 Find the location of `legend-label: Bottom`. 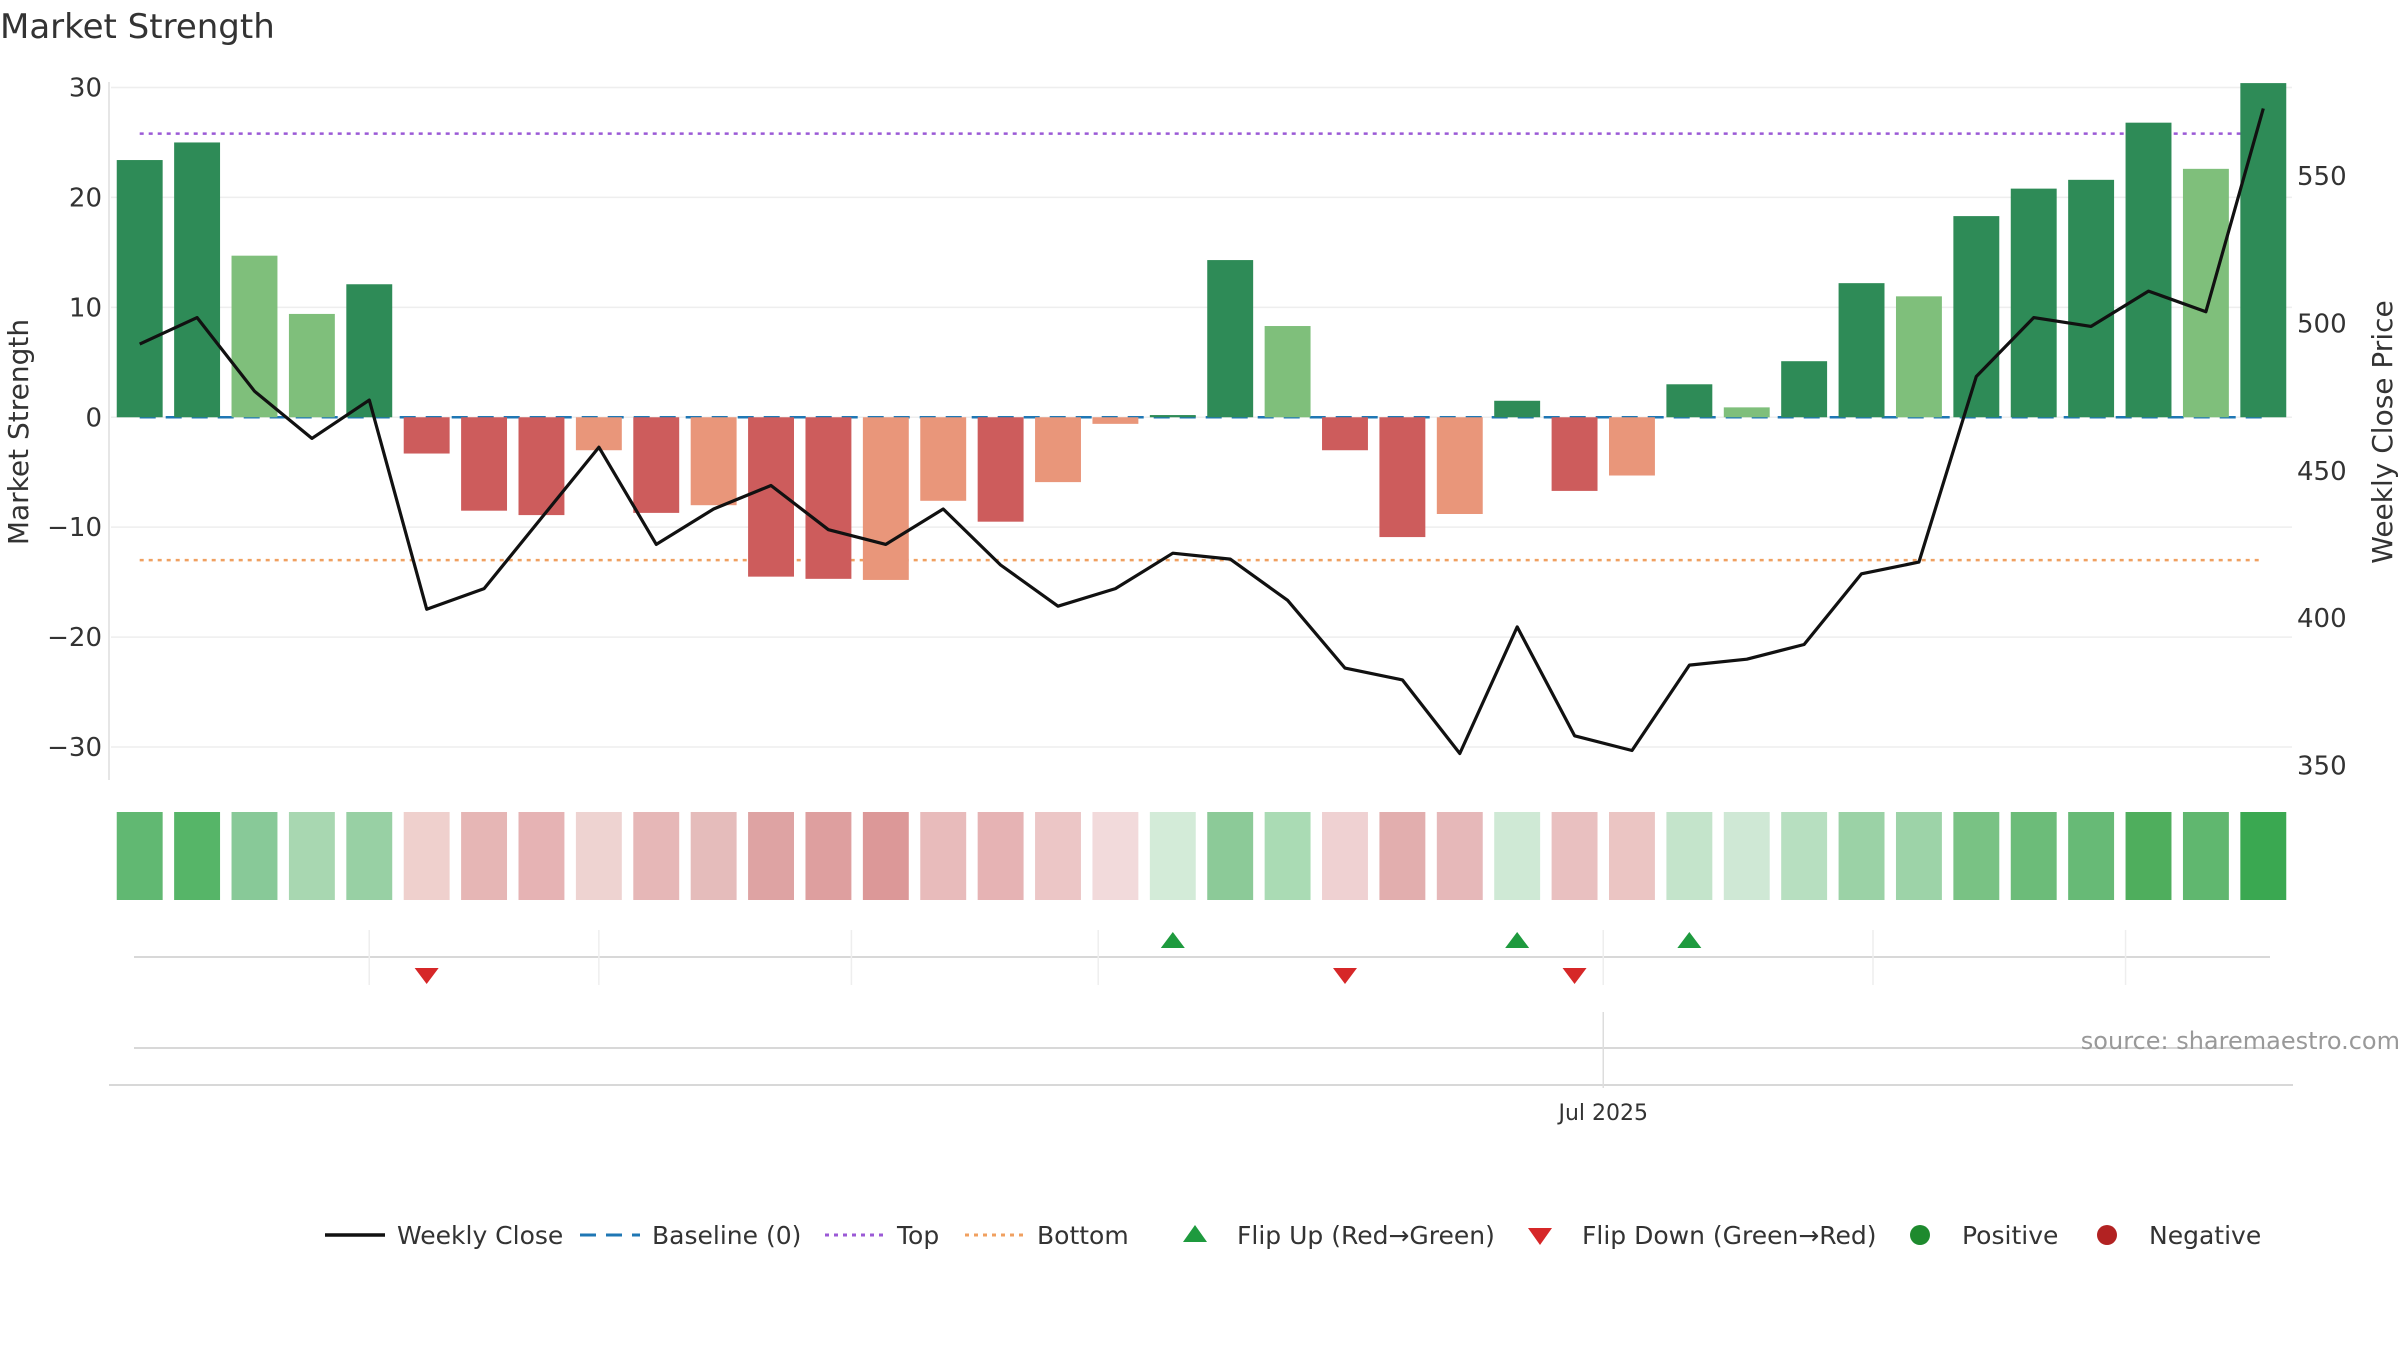

legend-label: Bottom is located at coordinates (1083, 1235).